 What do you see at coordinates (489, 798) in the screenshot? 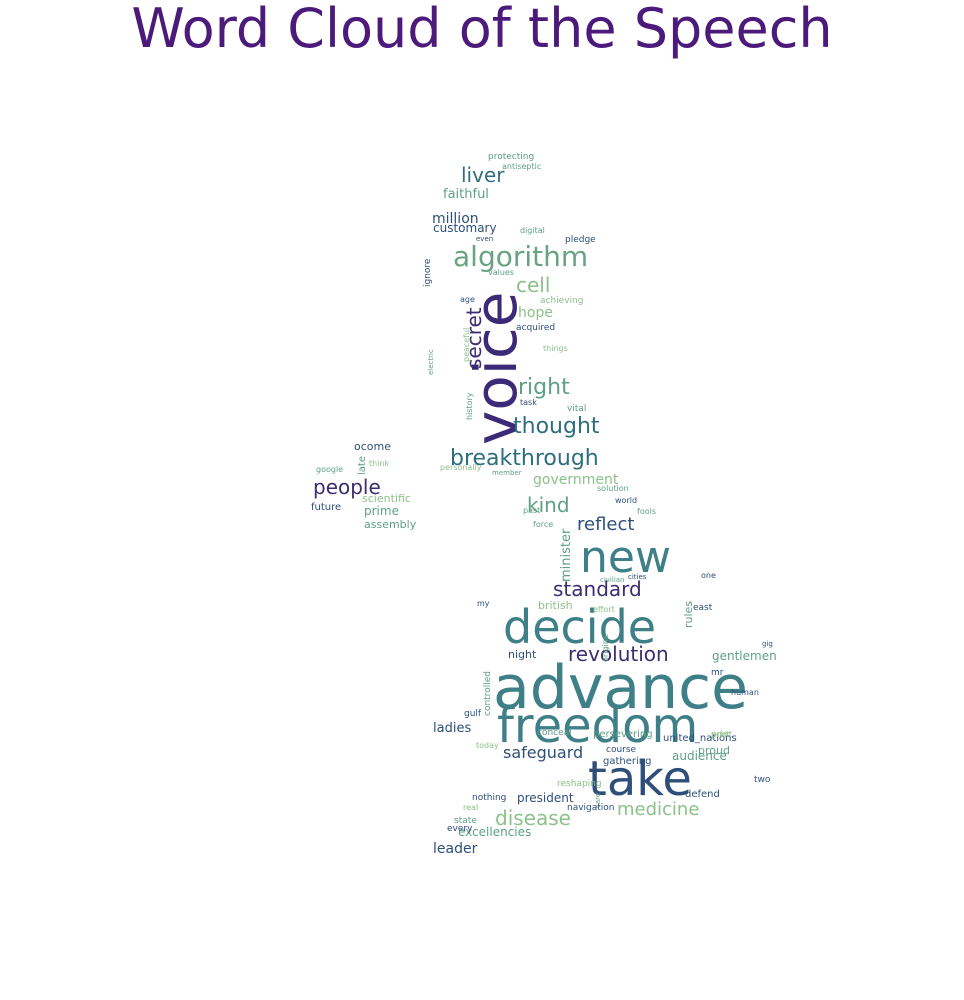
I see `cloud-word: nothing` at bounding box center [489, 798].